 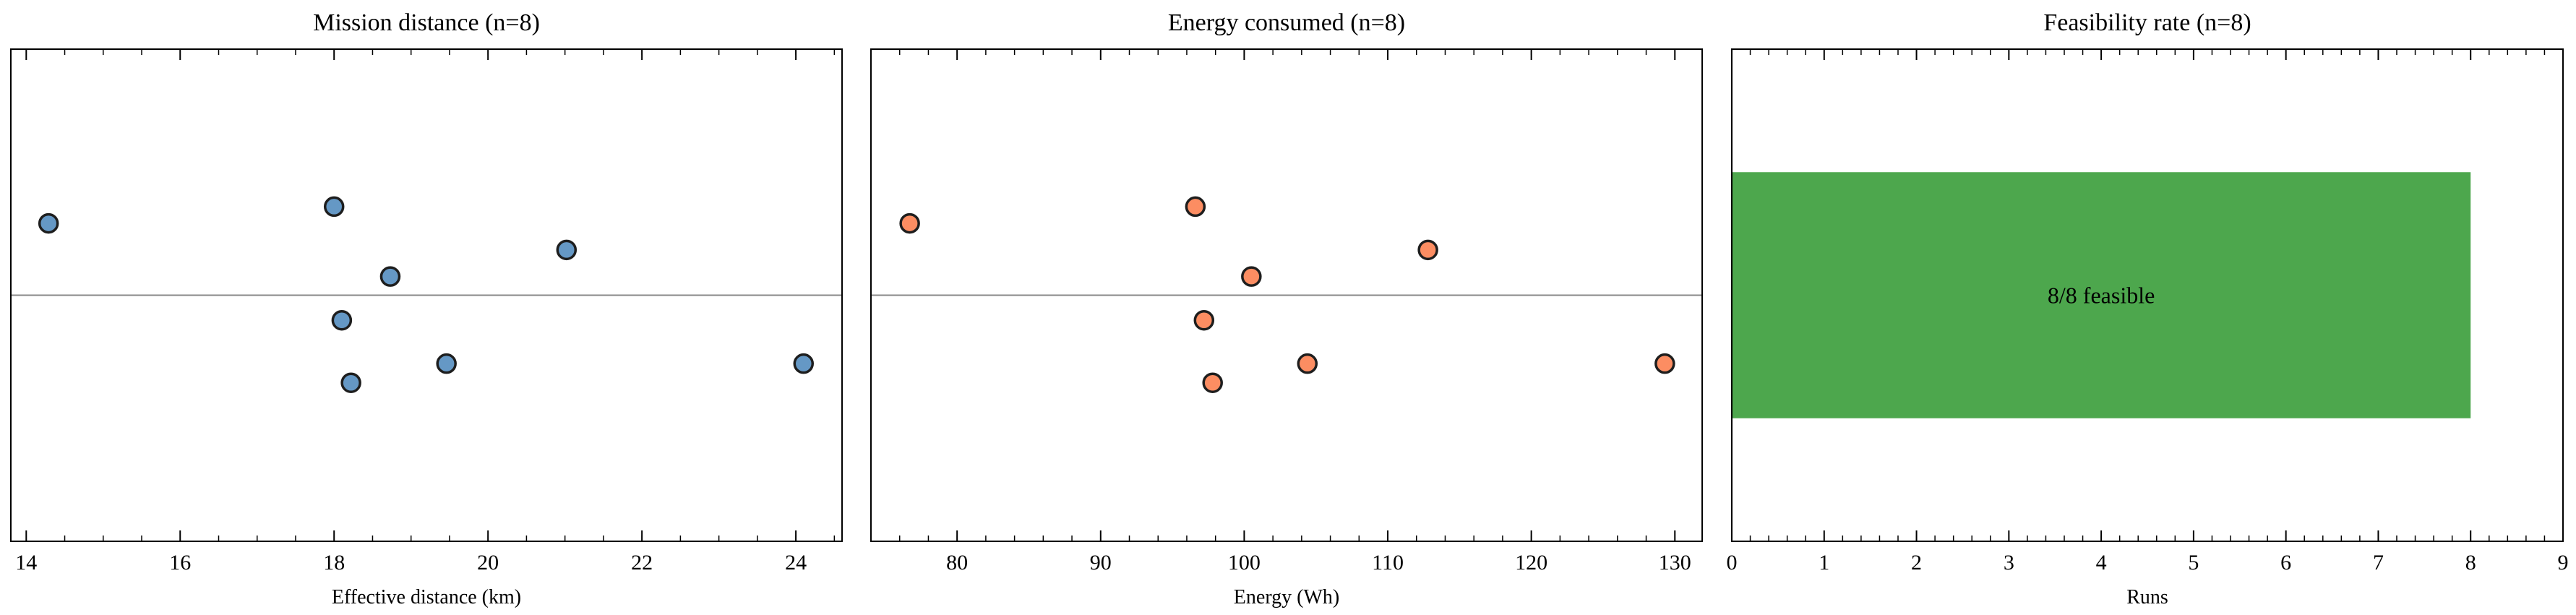 I want to click on x-tick-label: 80, so click(x=957, y=563).